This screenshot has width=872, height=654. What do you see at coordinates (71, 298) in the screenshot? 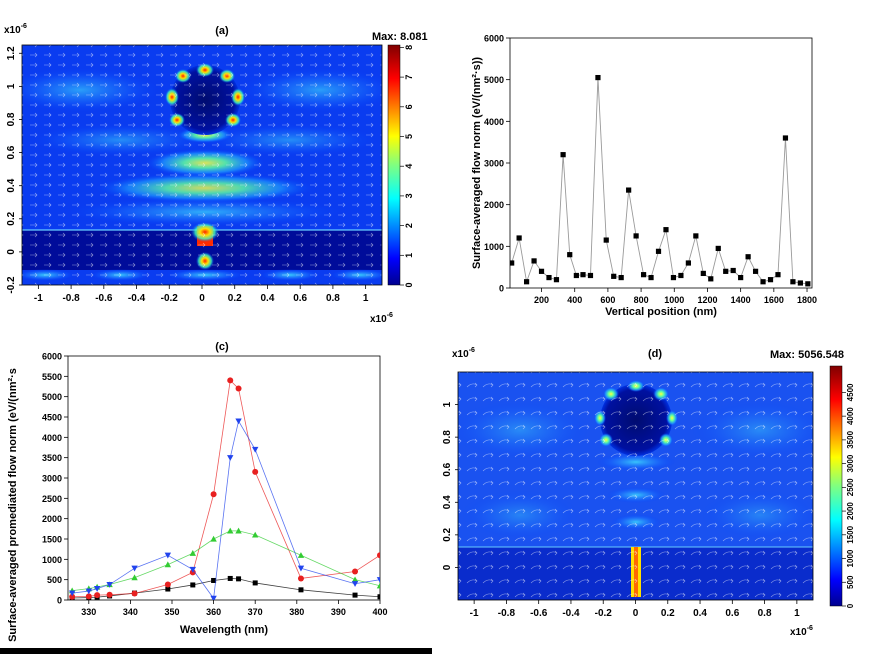
I see `x-tick-label-a: -0.8` at bounding box center [71, 298].